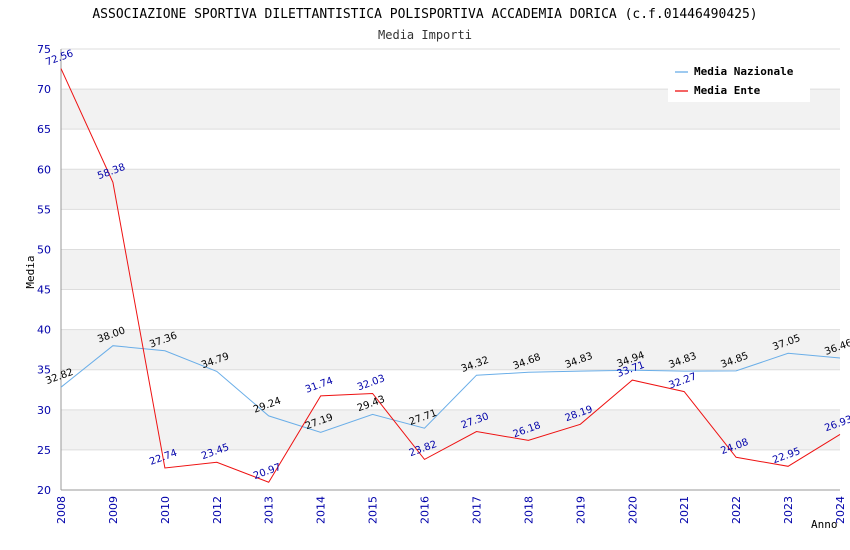 The image size is (850, 550). Describe the element at coordinates (44, 270) in the screenshot. I see `y-axis-ticks: 20 25 30 35 40 45 50 55 60 65 70 75` at that location.